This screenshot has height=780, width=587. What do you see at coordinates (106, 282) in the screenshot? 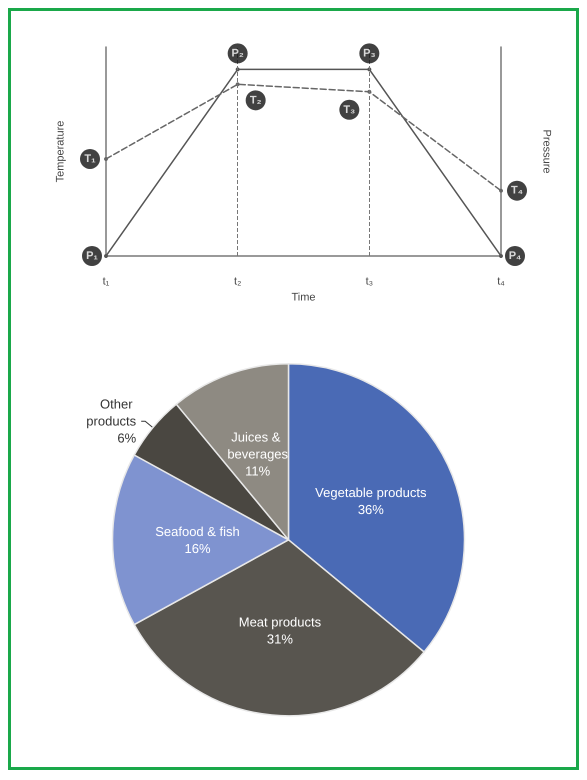
I see `x-tick-label: t₁` at bounding box center [106, 282].